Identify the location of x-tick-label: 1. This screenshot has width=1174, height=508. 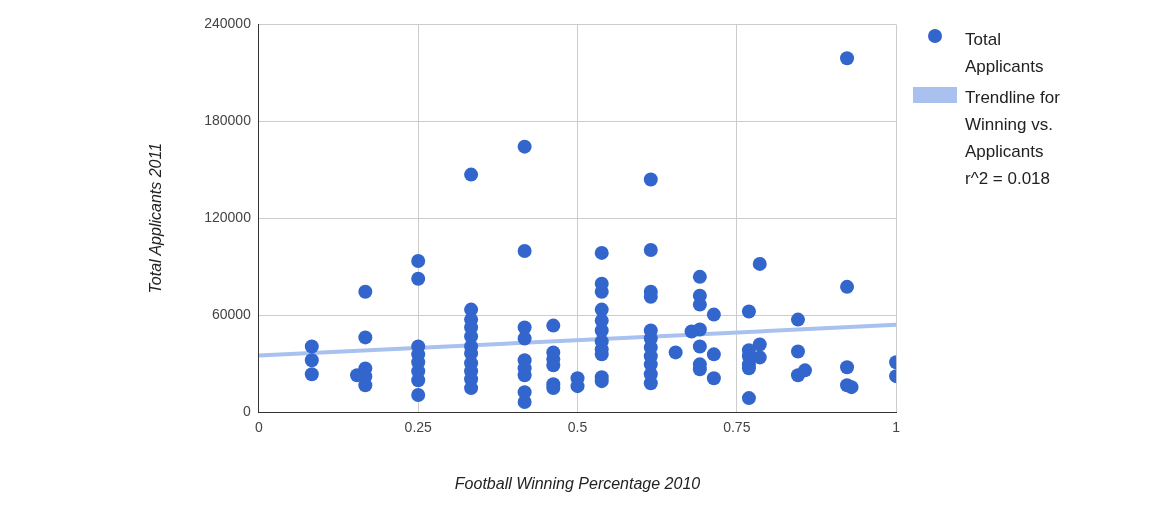
(896, 427).